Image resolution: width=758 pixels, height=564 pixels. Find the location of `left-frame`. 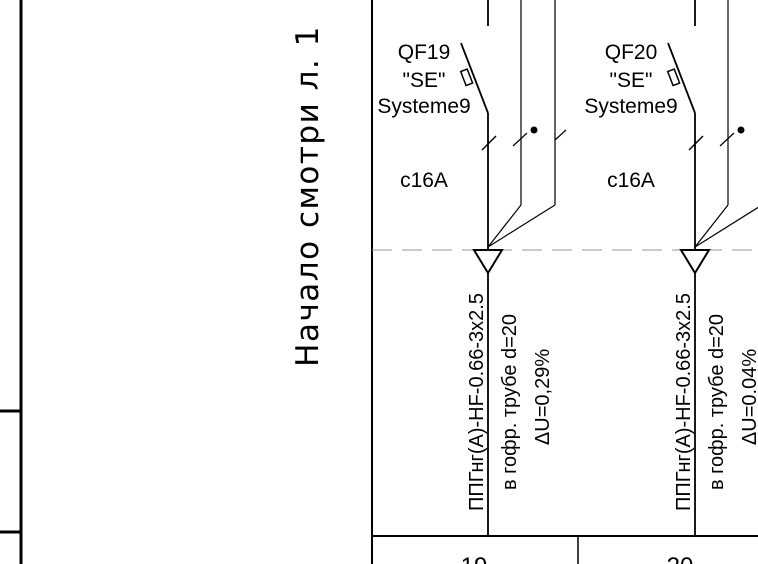

left-frame is located at coordinates (11, 282).